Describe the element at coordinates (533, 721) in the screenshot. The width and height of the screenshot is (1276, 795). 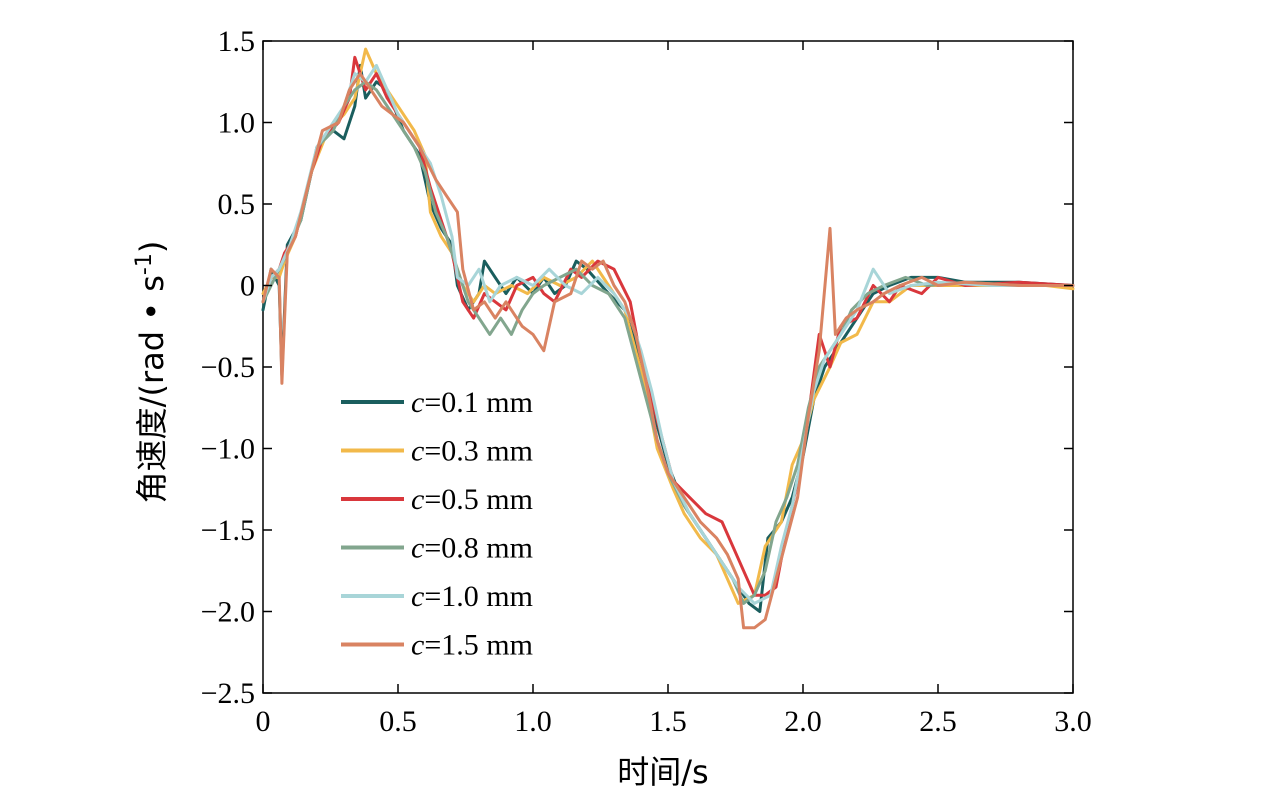
I see `x-tick-label: 1.0` at that location.